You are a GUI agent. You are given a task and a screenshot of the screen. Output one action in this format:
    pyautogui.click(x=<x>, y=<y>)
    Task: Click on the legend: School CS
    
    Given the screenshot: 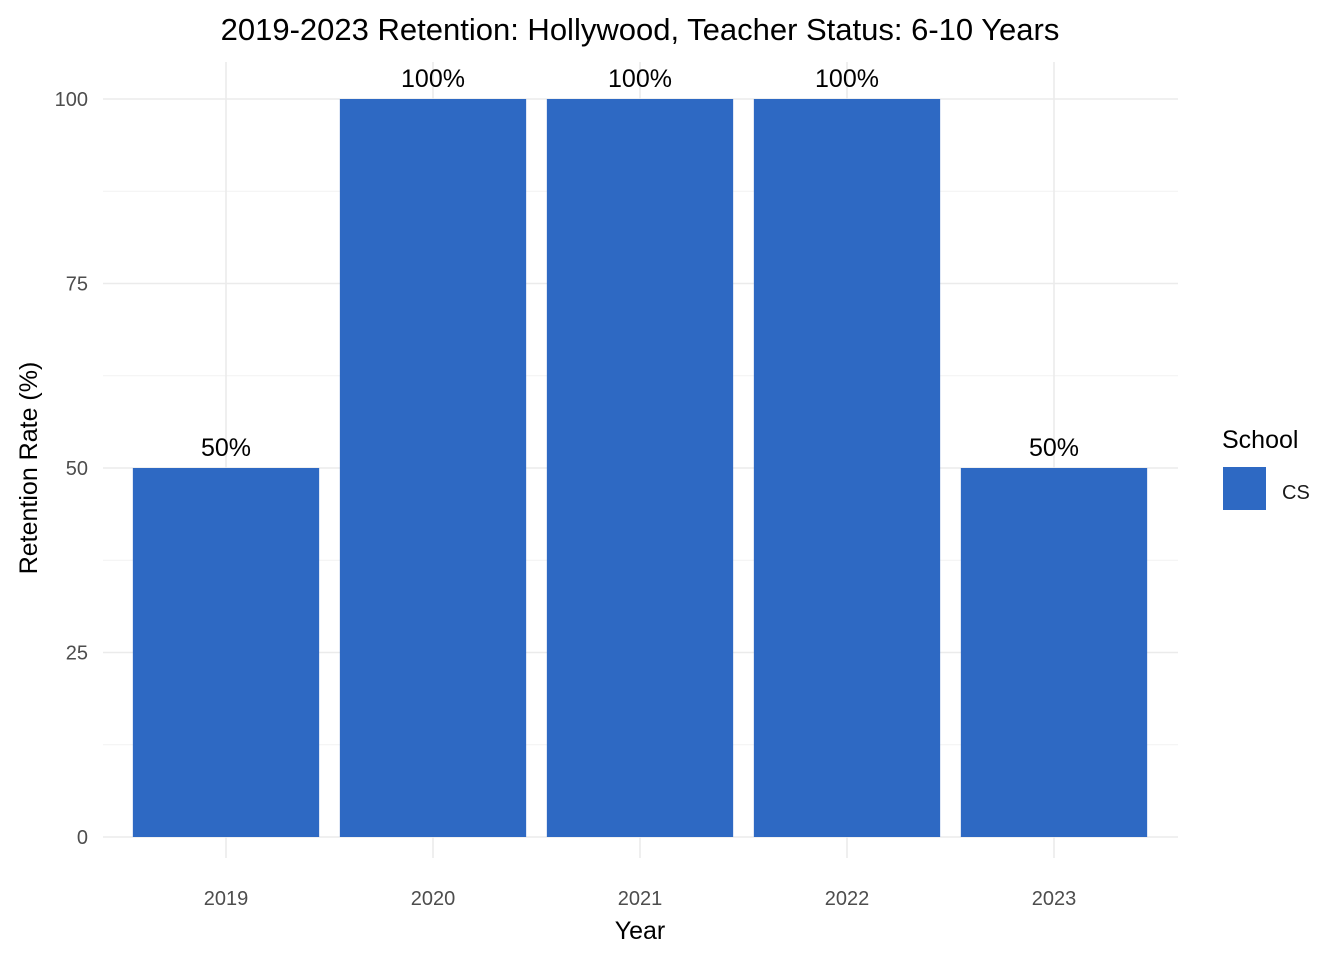 What is the action you would take?
    pyautogui.click(x=1266, y=468)
    